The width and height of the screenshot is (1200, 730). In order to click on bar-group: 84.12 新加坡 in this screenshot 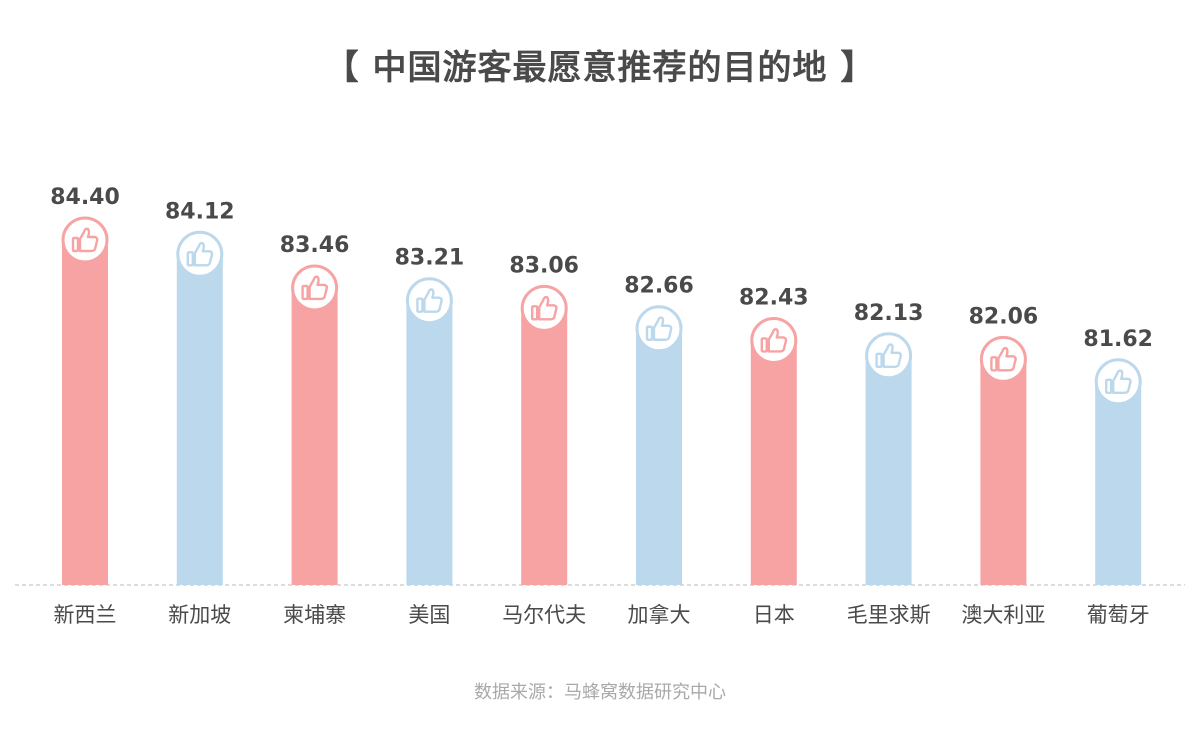, I will do `click(200, 413)`.